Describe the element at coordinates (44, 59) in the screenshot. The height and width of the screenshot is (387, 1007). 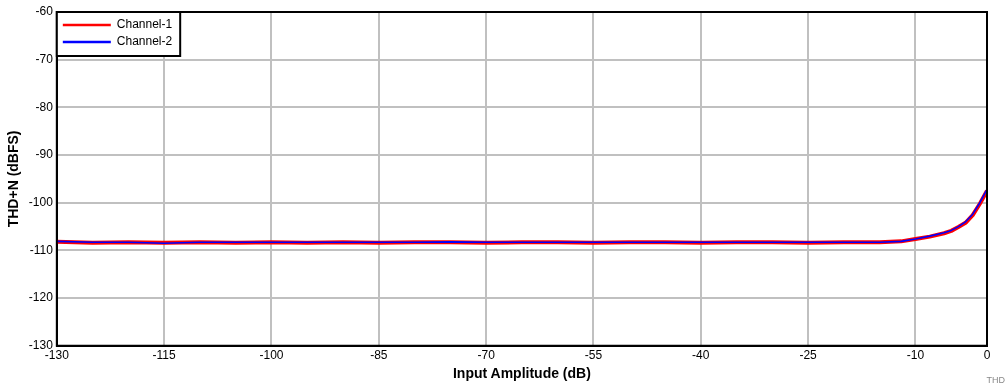
I see `y-tick-label: -70` at that location.